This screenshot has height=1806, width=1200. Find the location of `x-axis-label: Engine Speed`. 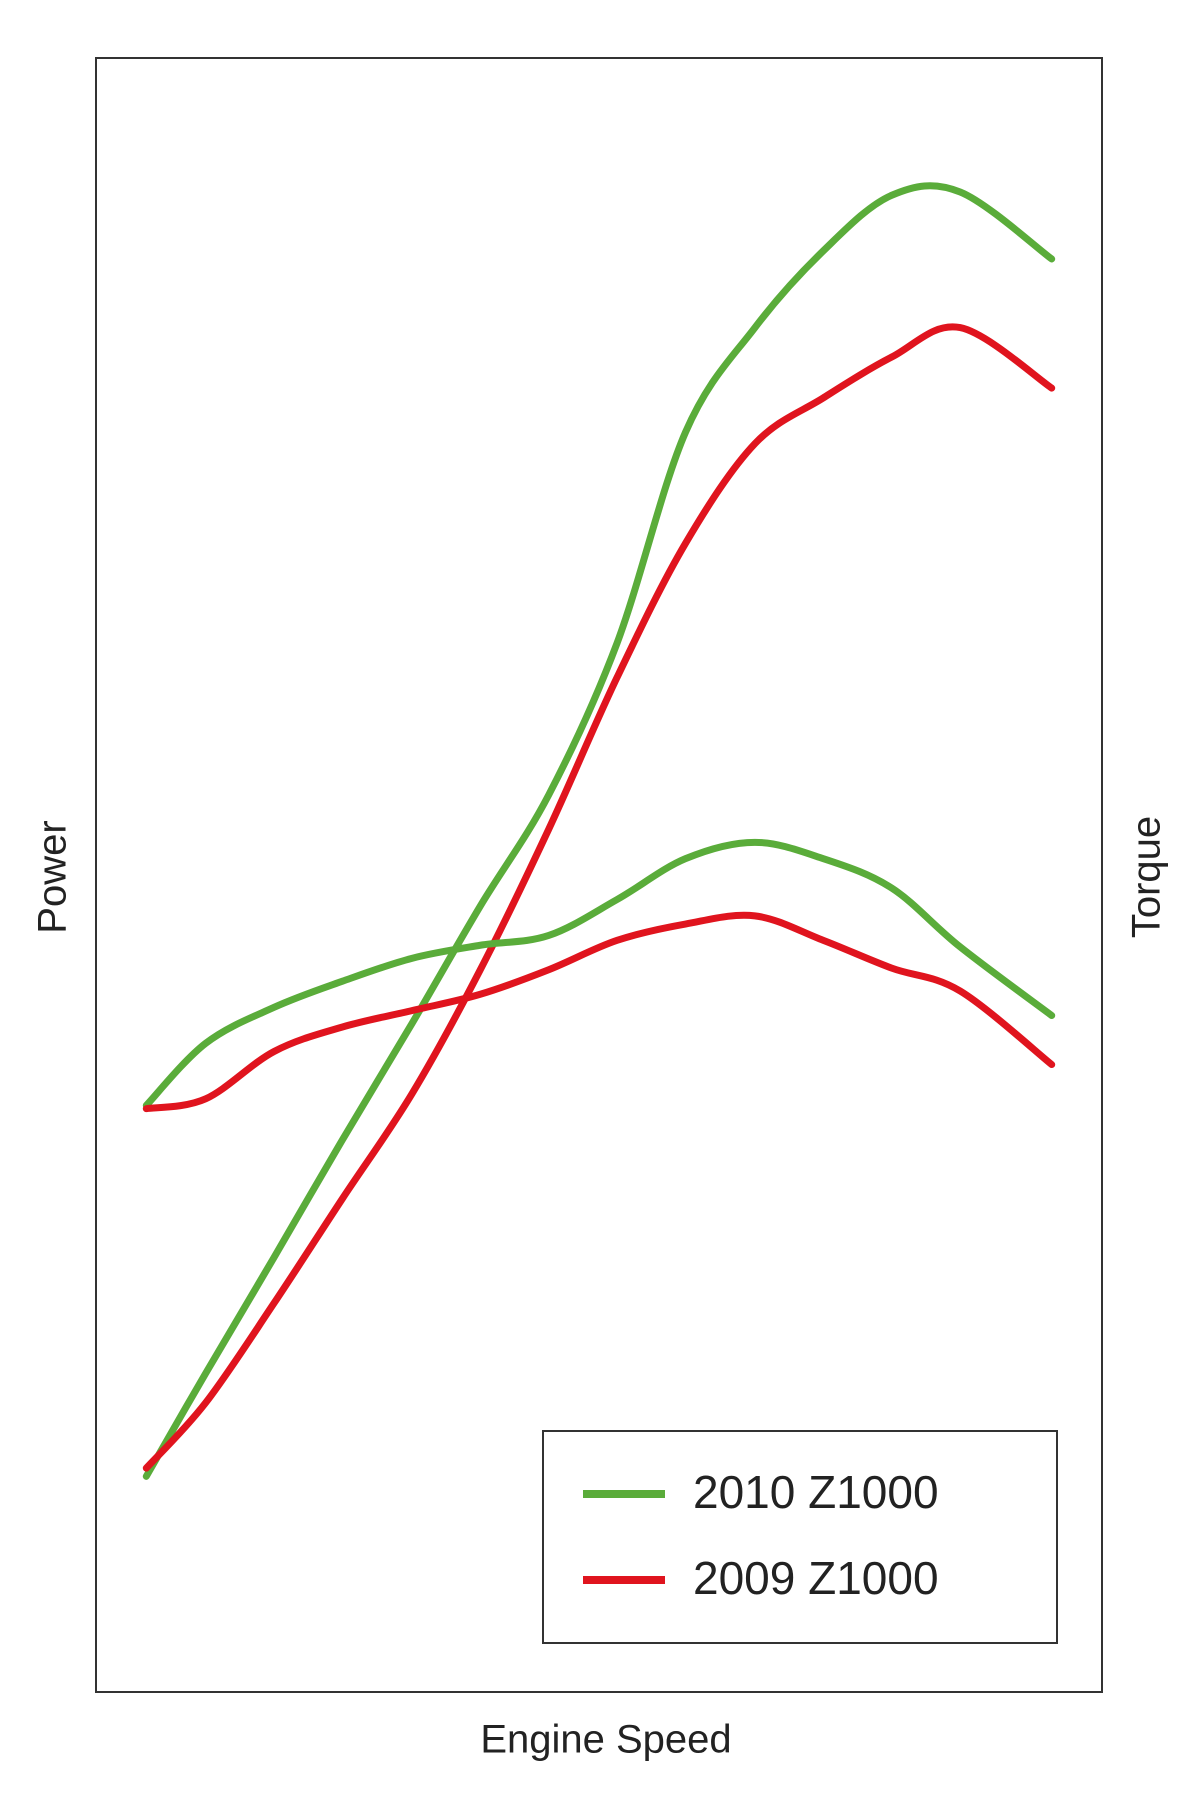

x-axis-label: Engine Speed is located at coordinates (605, 1740).